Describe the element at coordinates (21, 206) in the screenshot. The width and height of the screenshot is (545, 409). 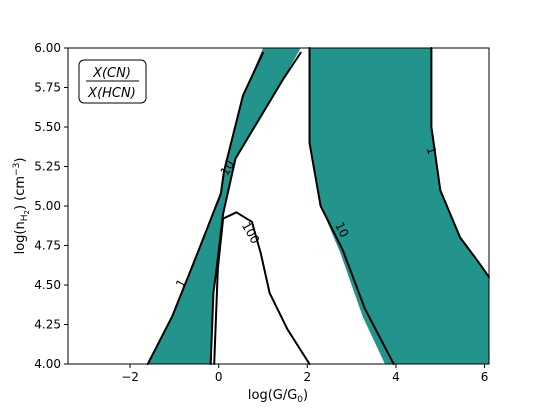
I see `y-axis-label: log(nH2) (cm−3)` at that location.